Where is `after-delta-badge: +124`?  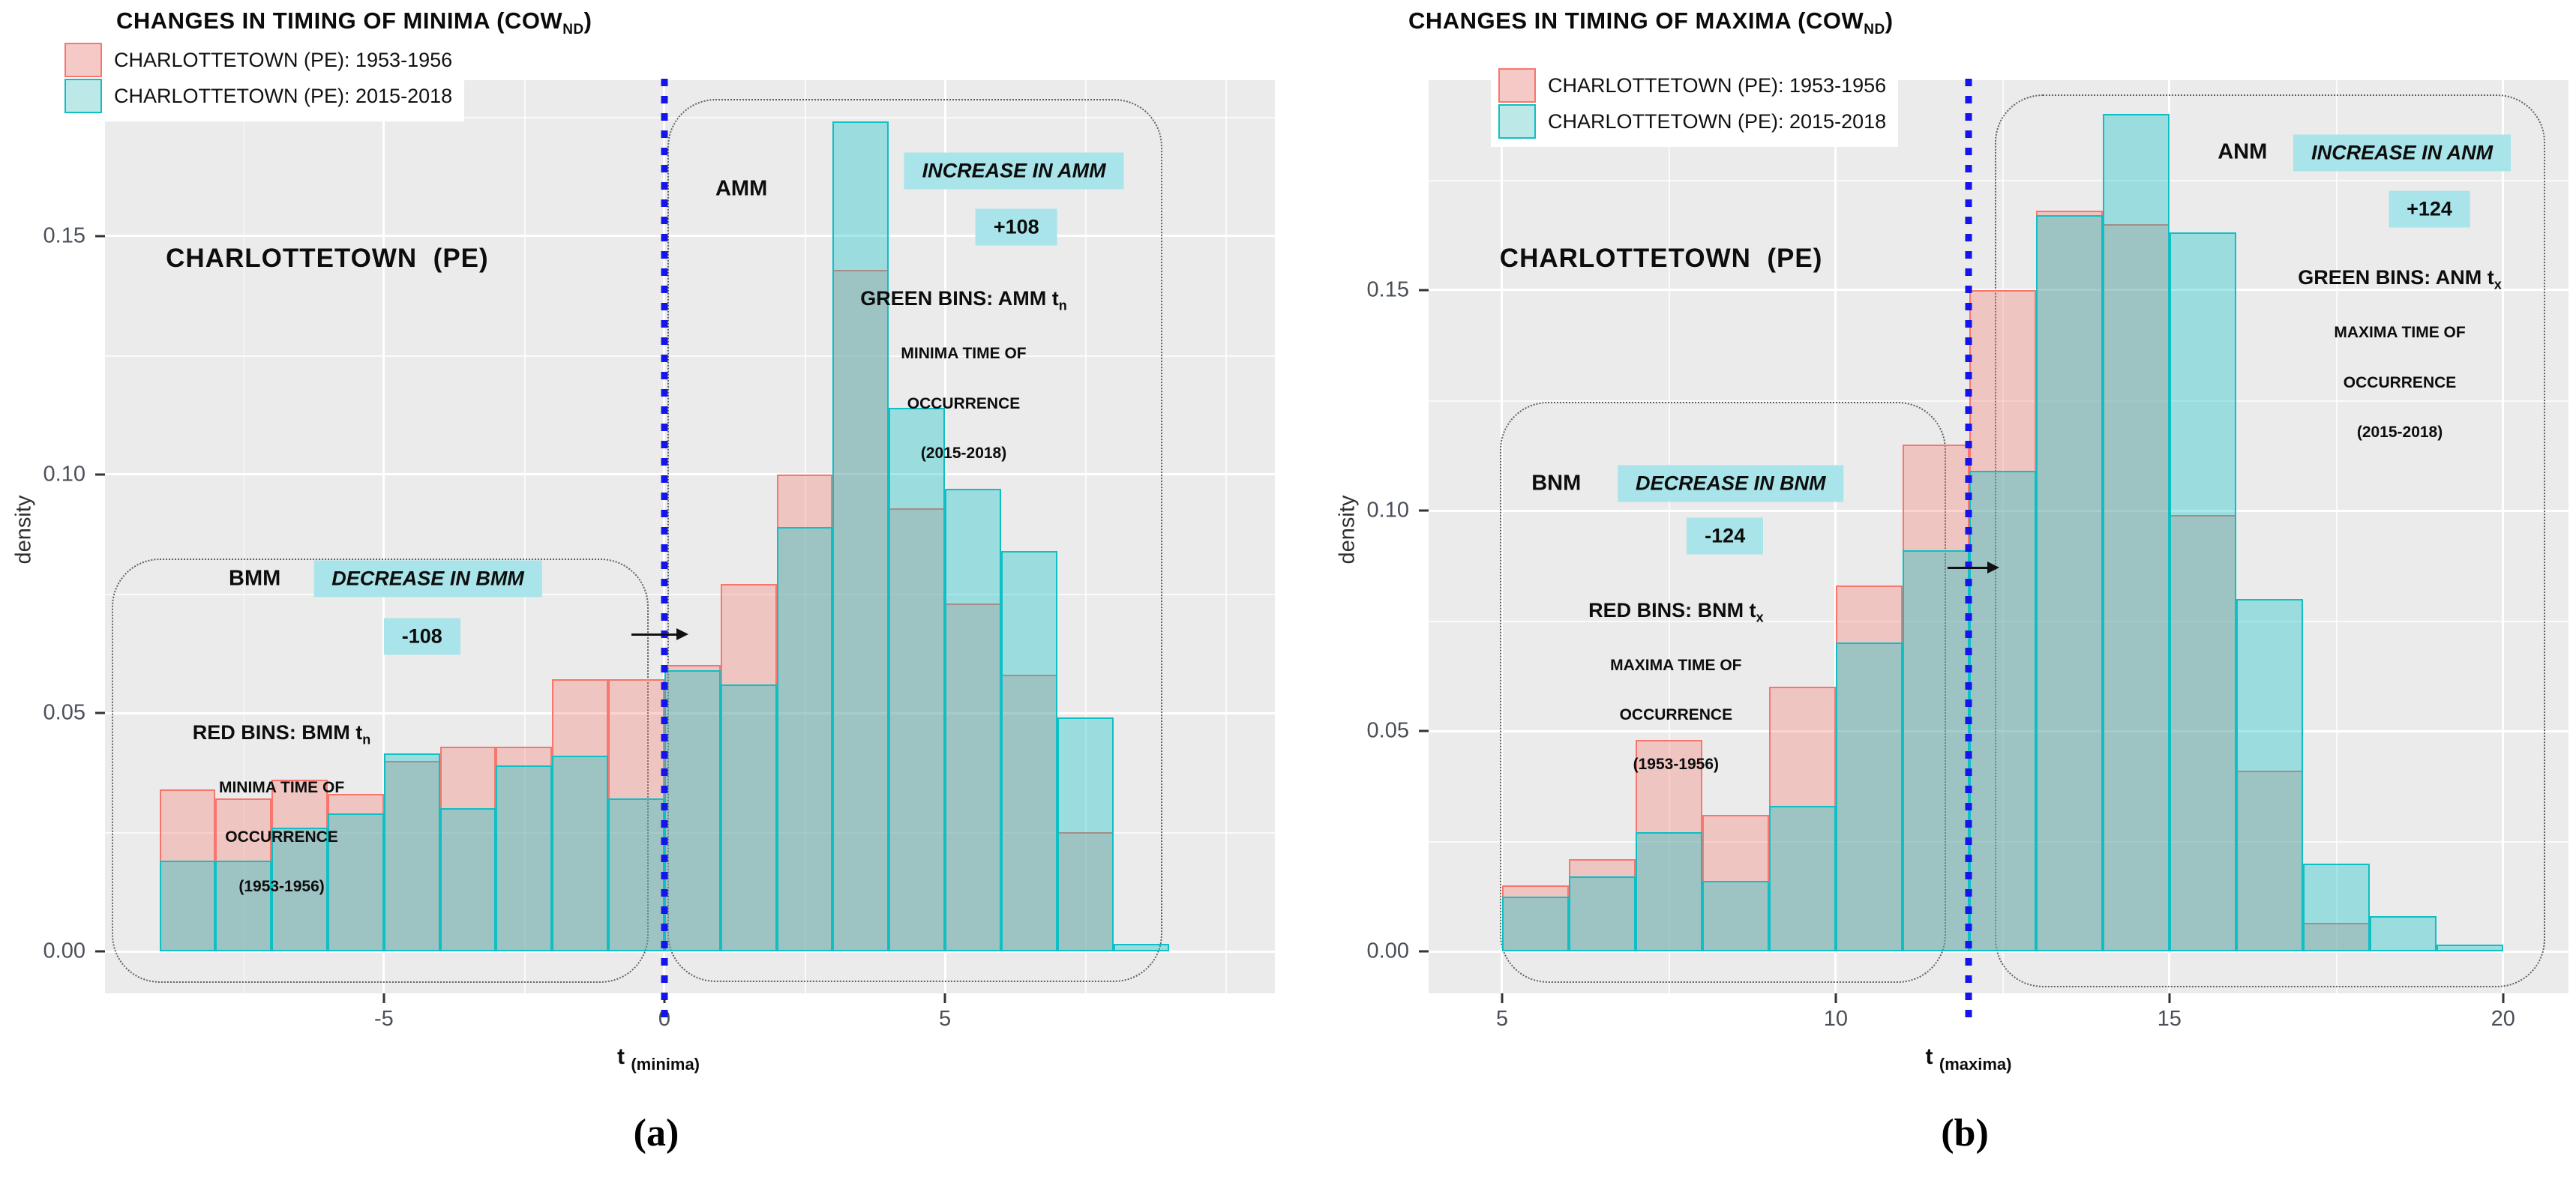 after-delta-badge: +124 is located at coordinates (2429, 209).